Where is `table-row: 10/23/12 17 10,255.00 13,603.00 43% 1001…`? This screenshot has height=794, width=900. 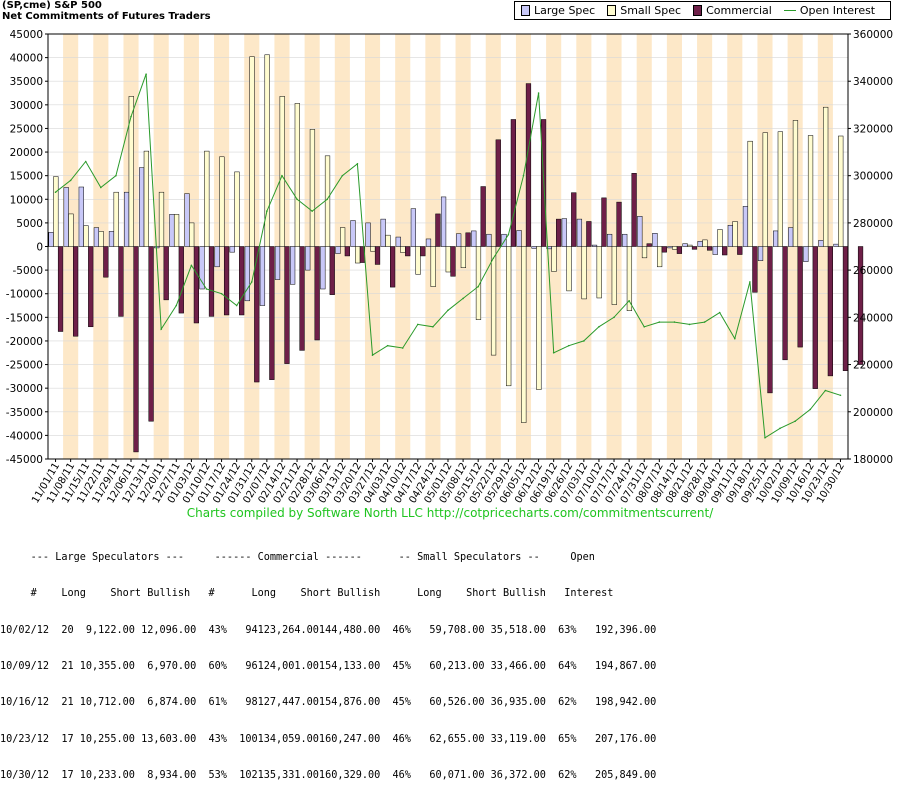 table-row: 10/23/12 17 10,255.00 13,603.00 43% 1001… is located at coordinates (328, 739).